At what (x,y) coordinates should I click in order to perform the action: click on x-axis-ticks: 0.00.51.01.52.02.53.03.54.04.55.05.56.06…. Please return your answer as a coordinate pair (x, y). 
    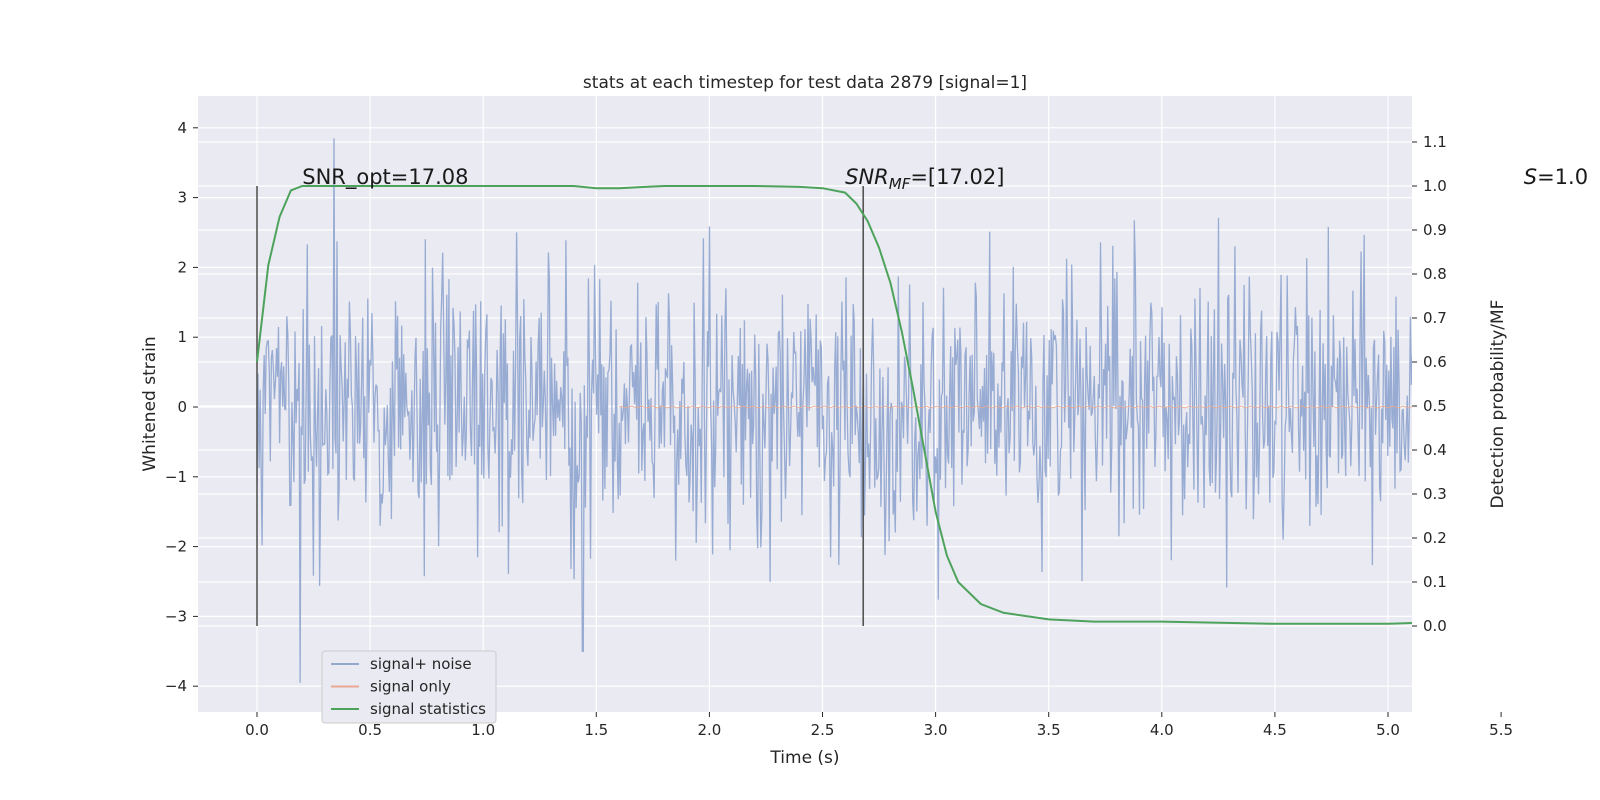
    Looking at the image, I should click on (879, 725).